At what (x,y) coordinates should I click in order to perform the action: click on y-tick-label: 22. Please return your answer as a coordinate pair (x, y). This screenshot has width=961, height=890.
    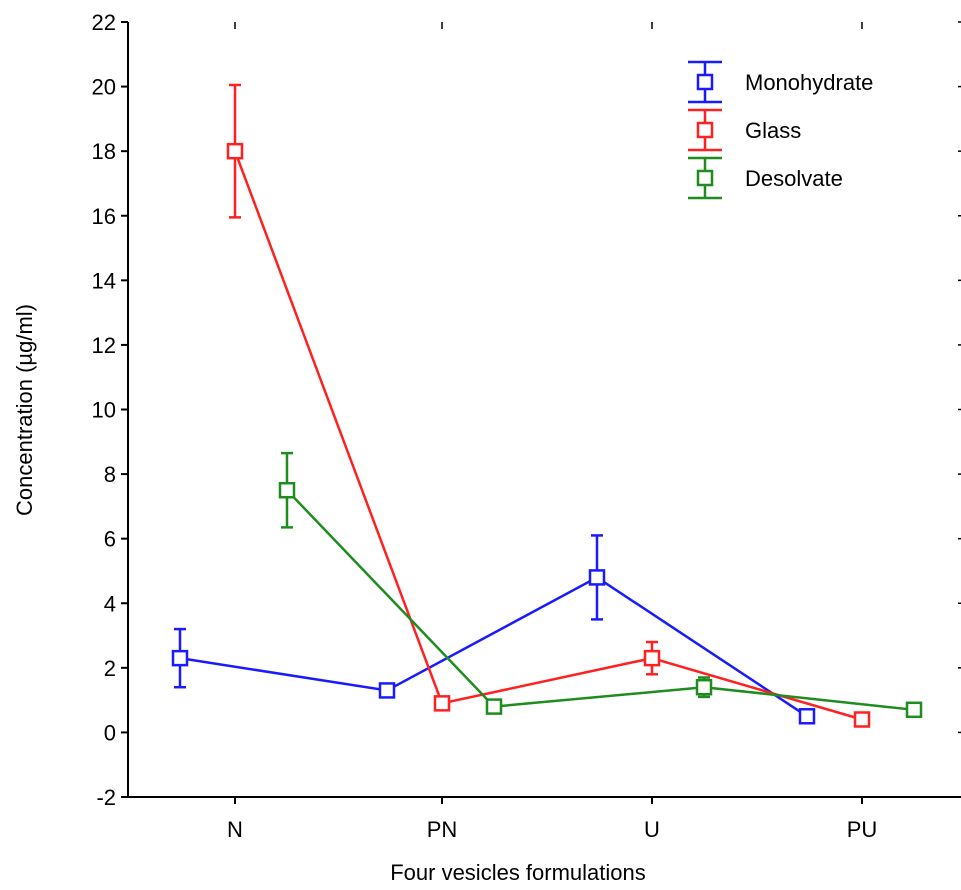
    Looking at the image, I should click on (104, 22).